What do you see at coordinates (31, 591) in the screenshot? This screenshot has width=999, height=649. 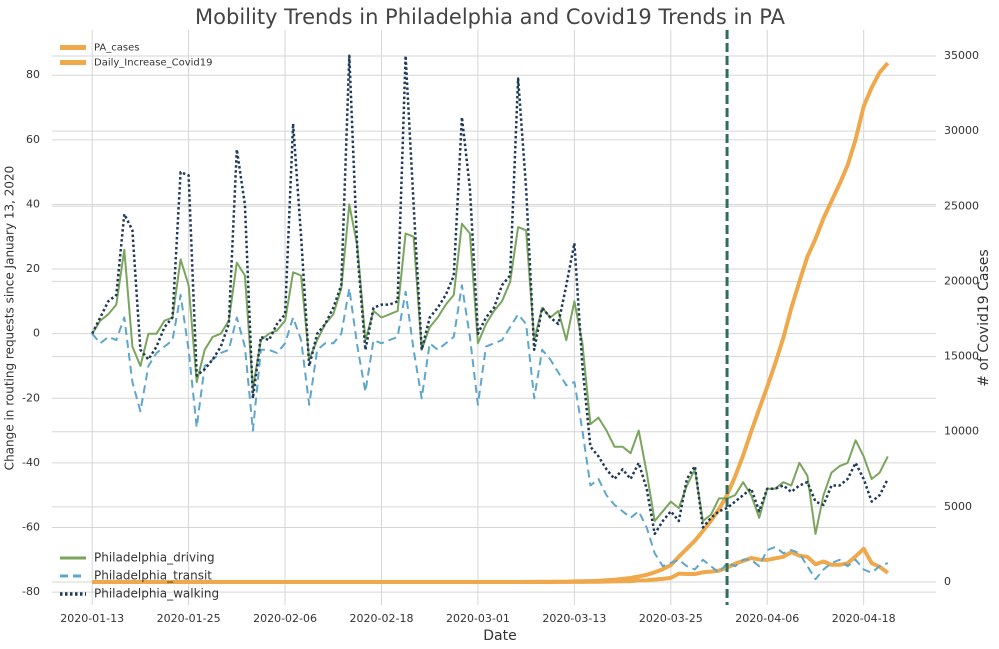 I see `y-tick-label: -80` at bounding box center [31, 591].